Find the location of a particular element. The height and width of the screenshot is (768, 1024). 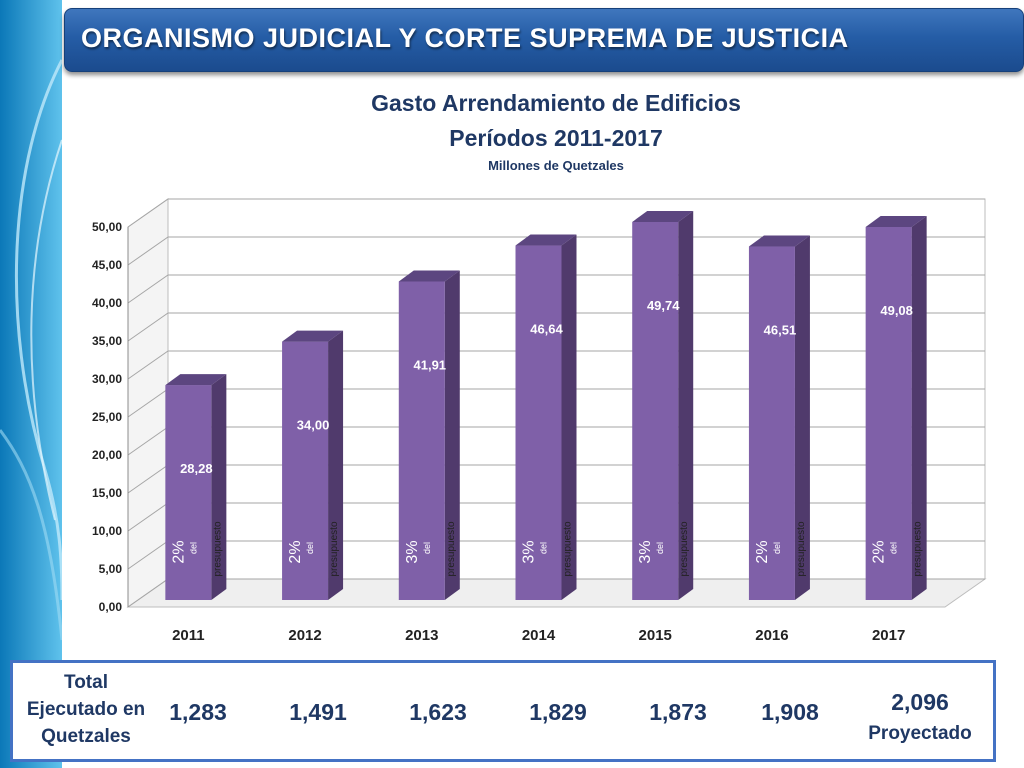

x-tick-label: 2011 is located at coordinates (188, 635).